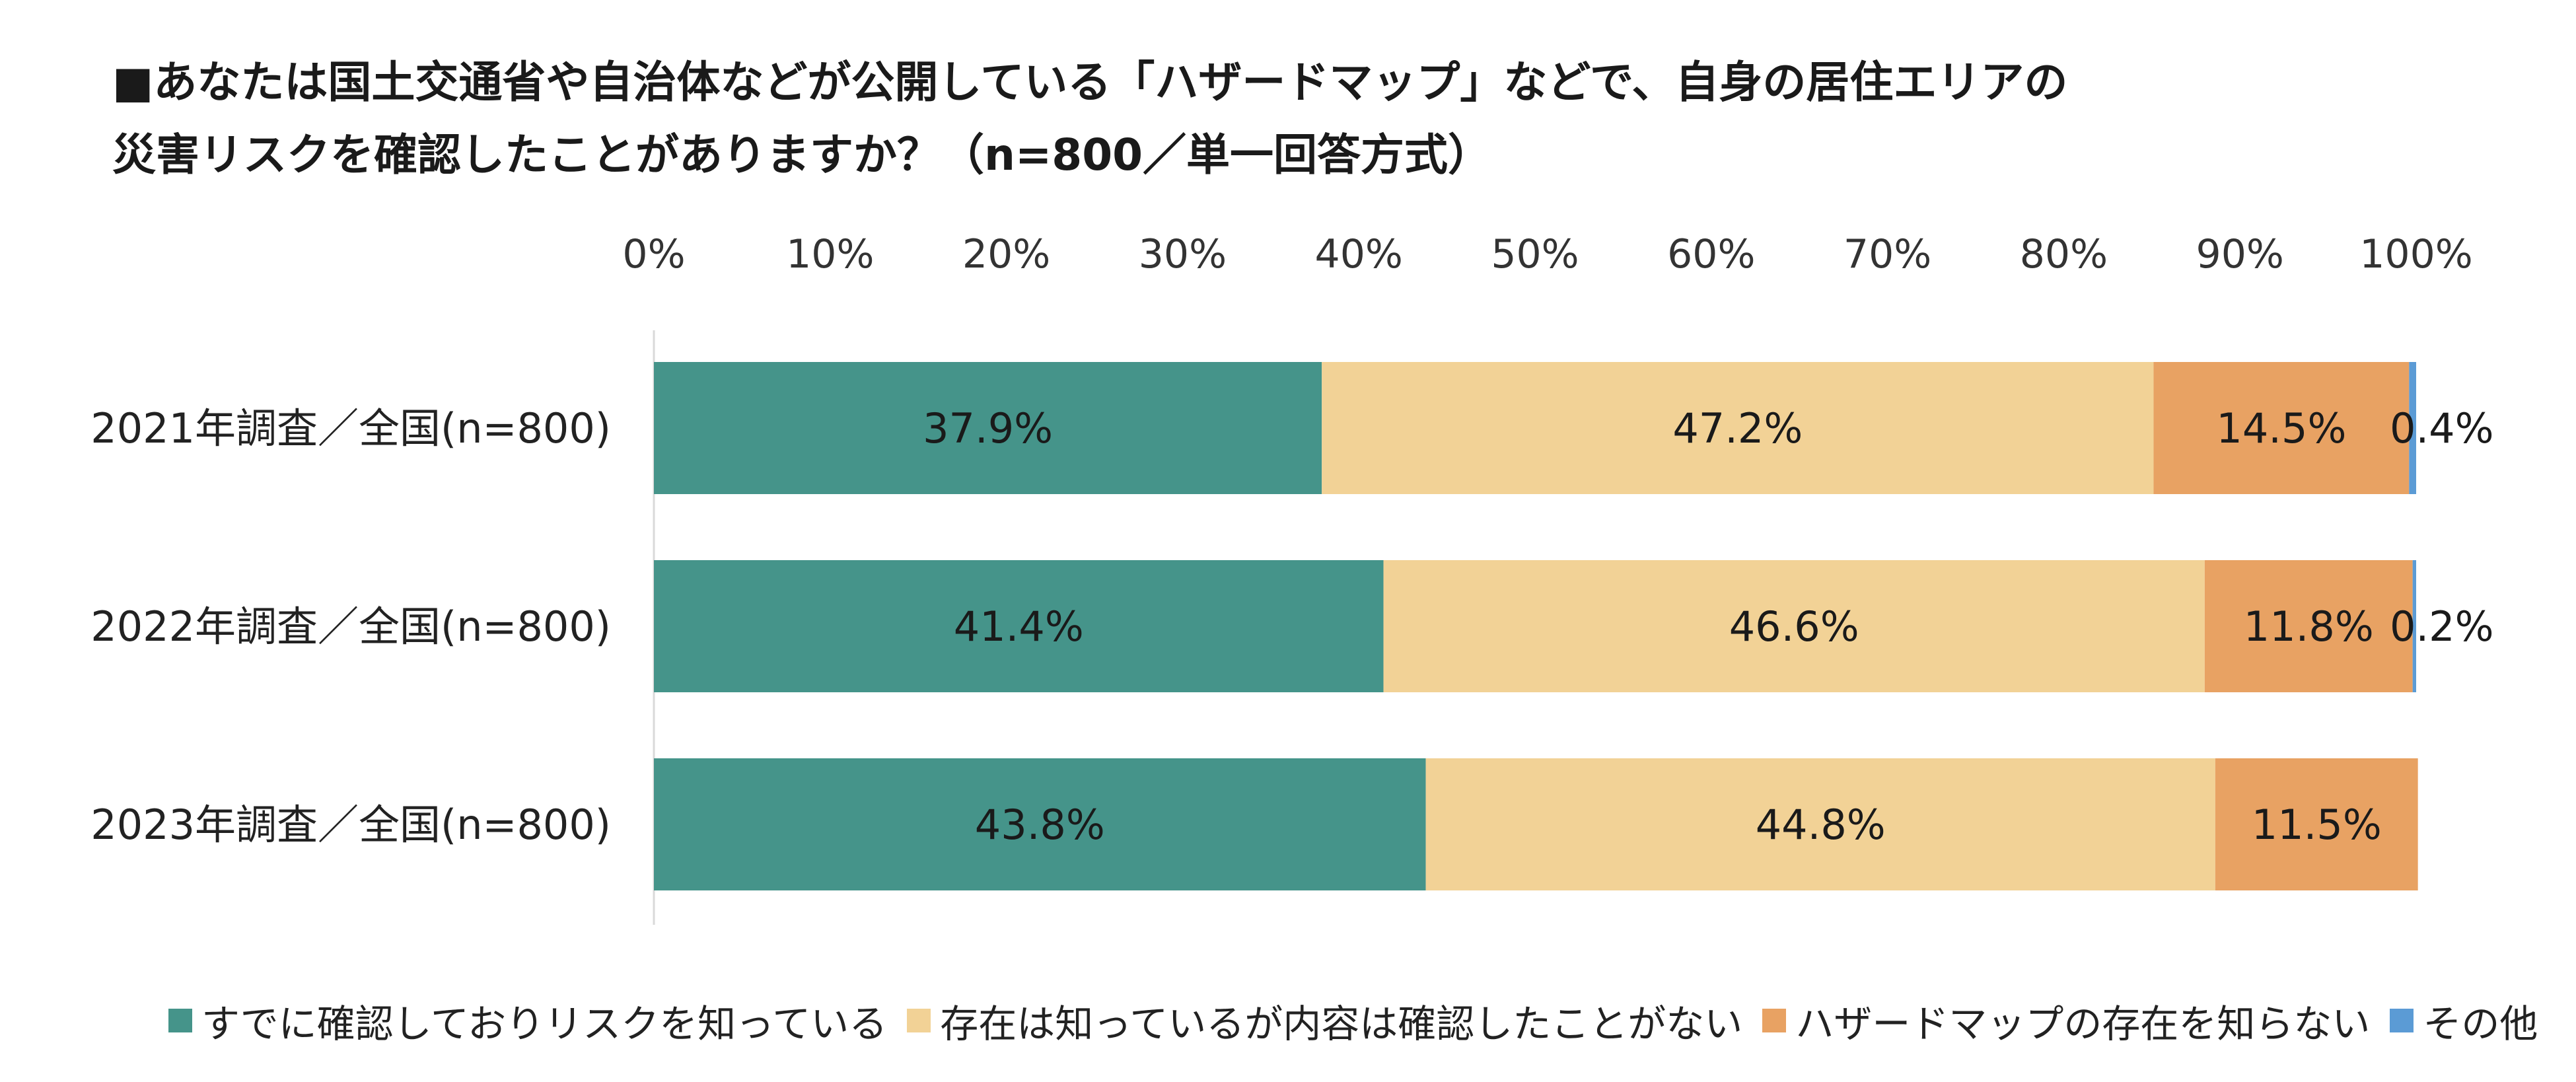  I want to click on data-label: 0.2%, so click(2442, 626).